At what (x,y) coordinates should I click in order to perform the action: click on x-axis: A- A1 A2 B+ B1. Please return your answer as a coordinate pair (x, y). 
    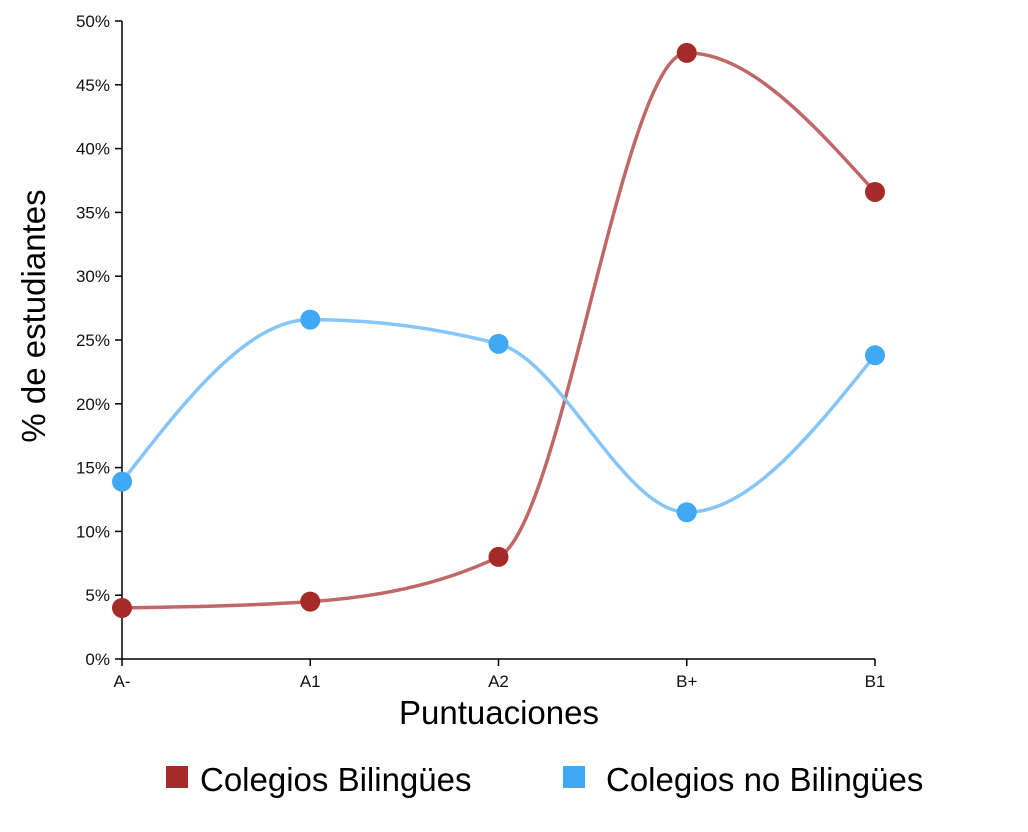
    Looking at the image, I should click on (500, 674).